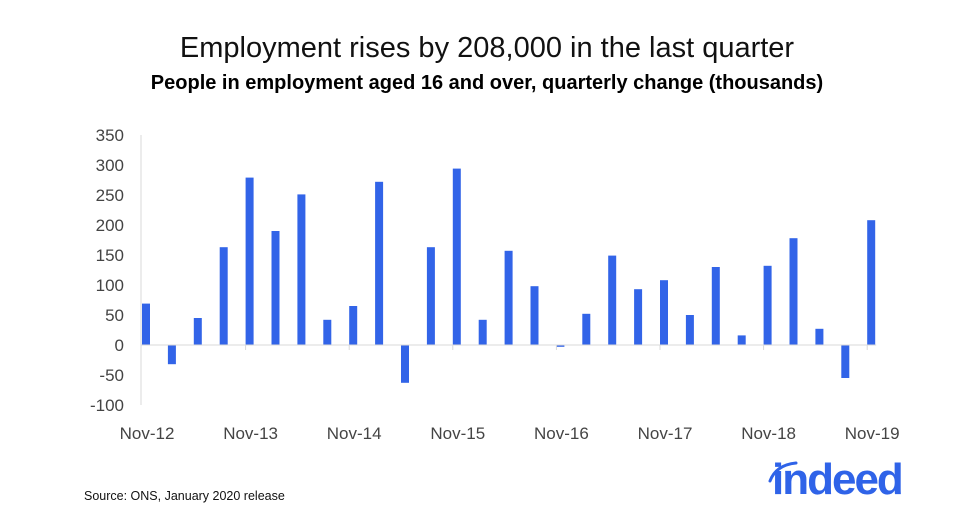 The height and width of the screenshot is (527, 974). I want to click on y-tick-label: -100, so click(107, 405).